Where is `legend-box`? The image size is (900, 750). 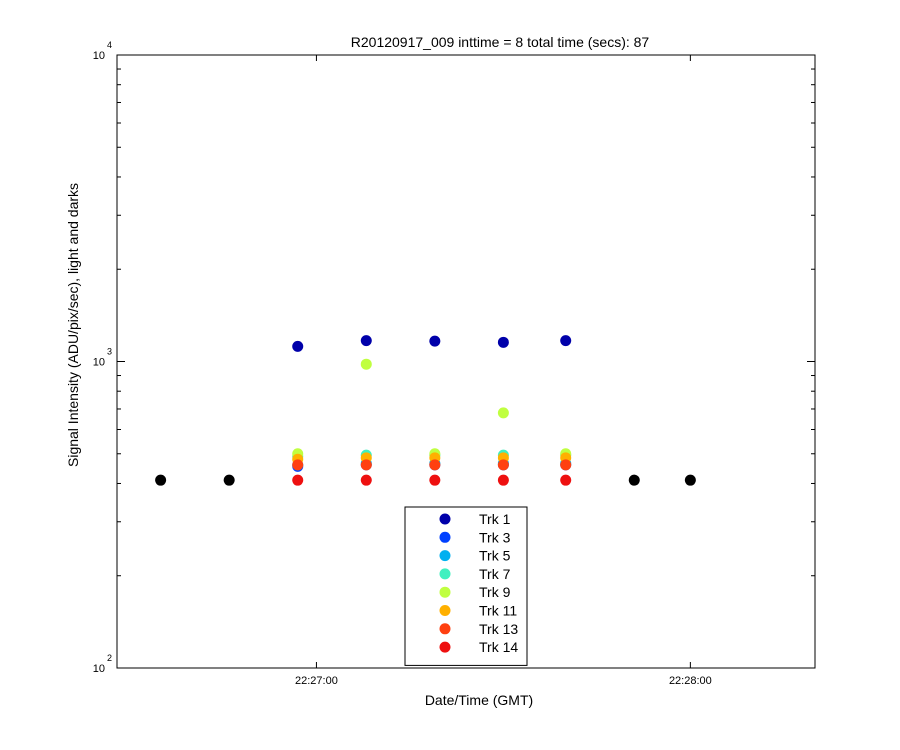
legend-box is located at coordinates (466, 586).